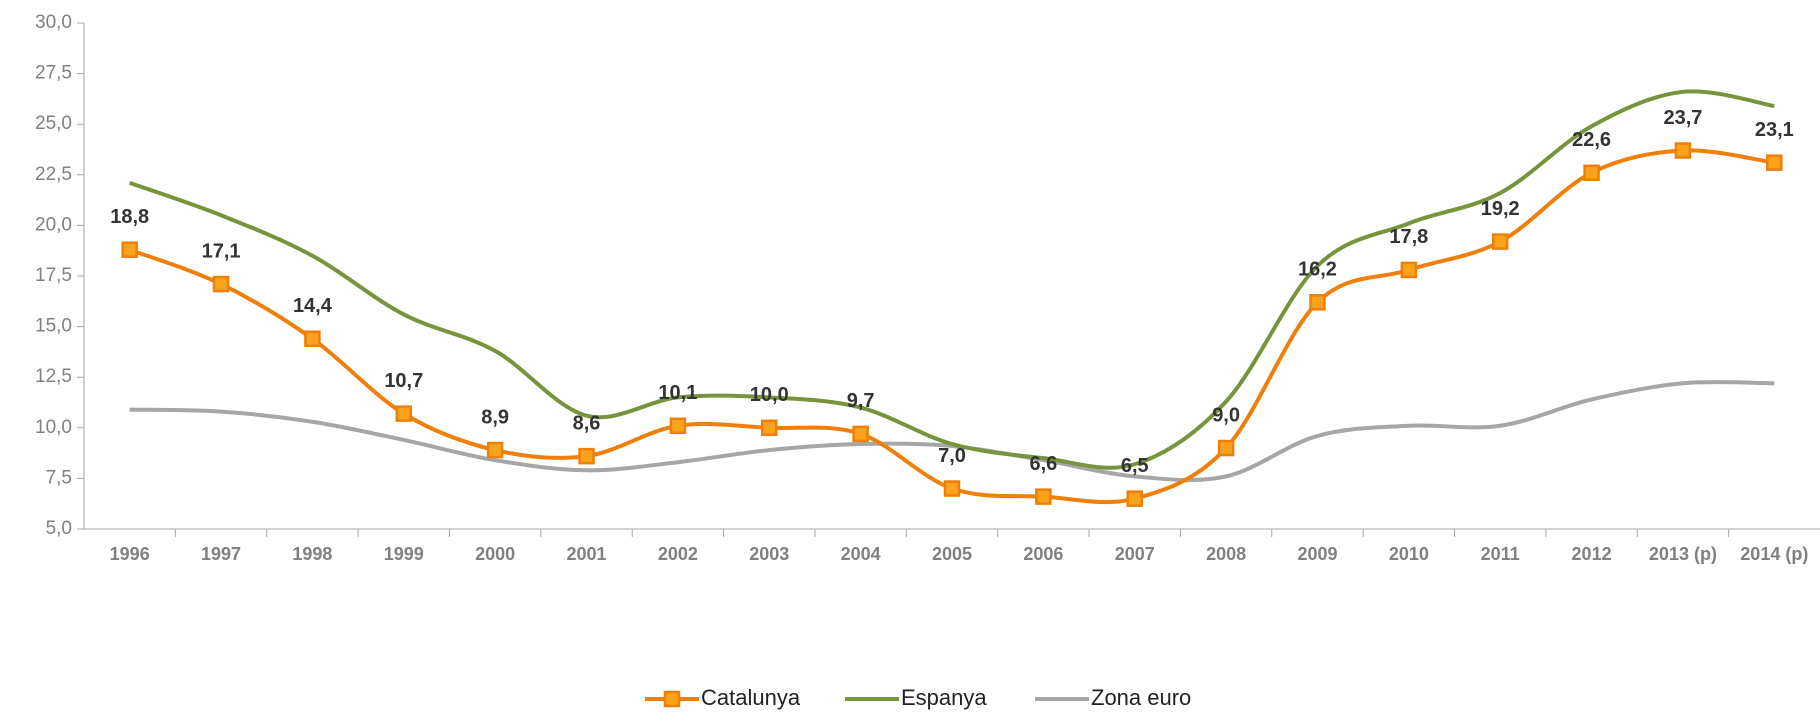  I want to click on x-tick-label: 2011, so click(1500, 554).